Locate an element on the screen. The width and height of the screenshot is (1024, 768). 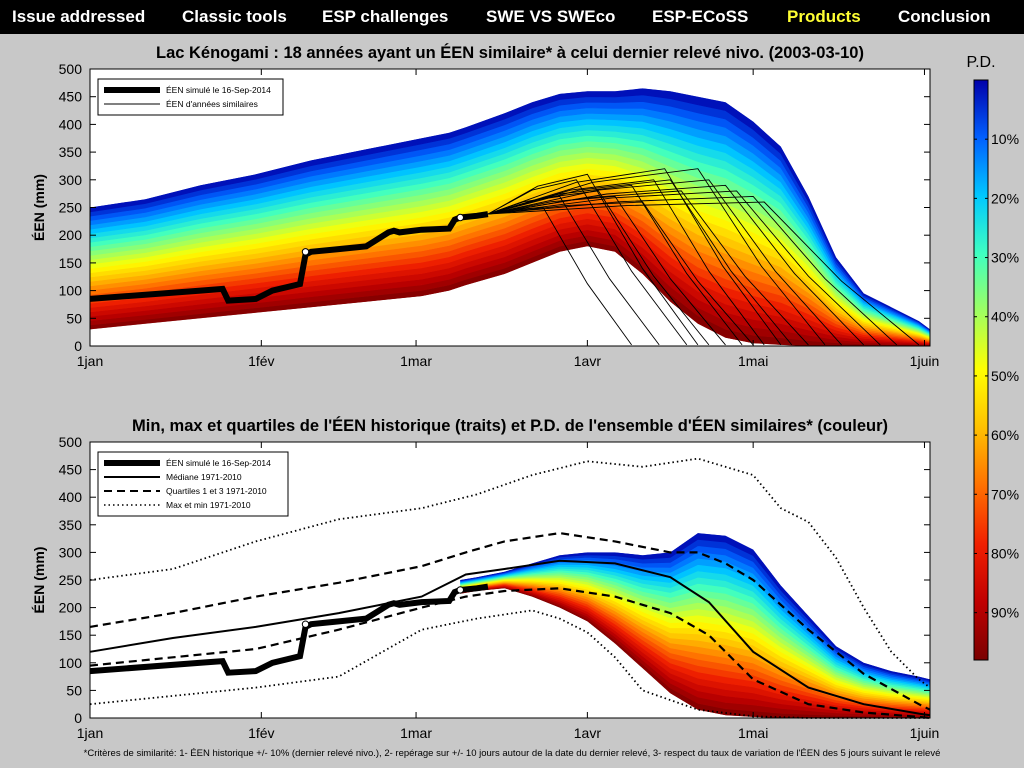
nav-products: Products is located at coordinates (824, 16).